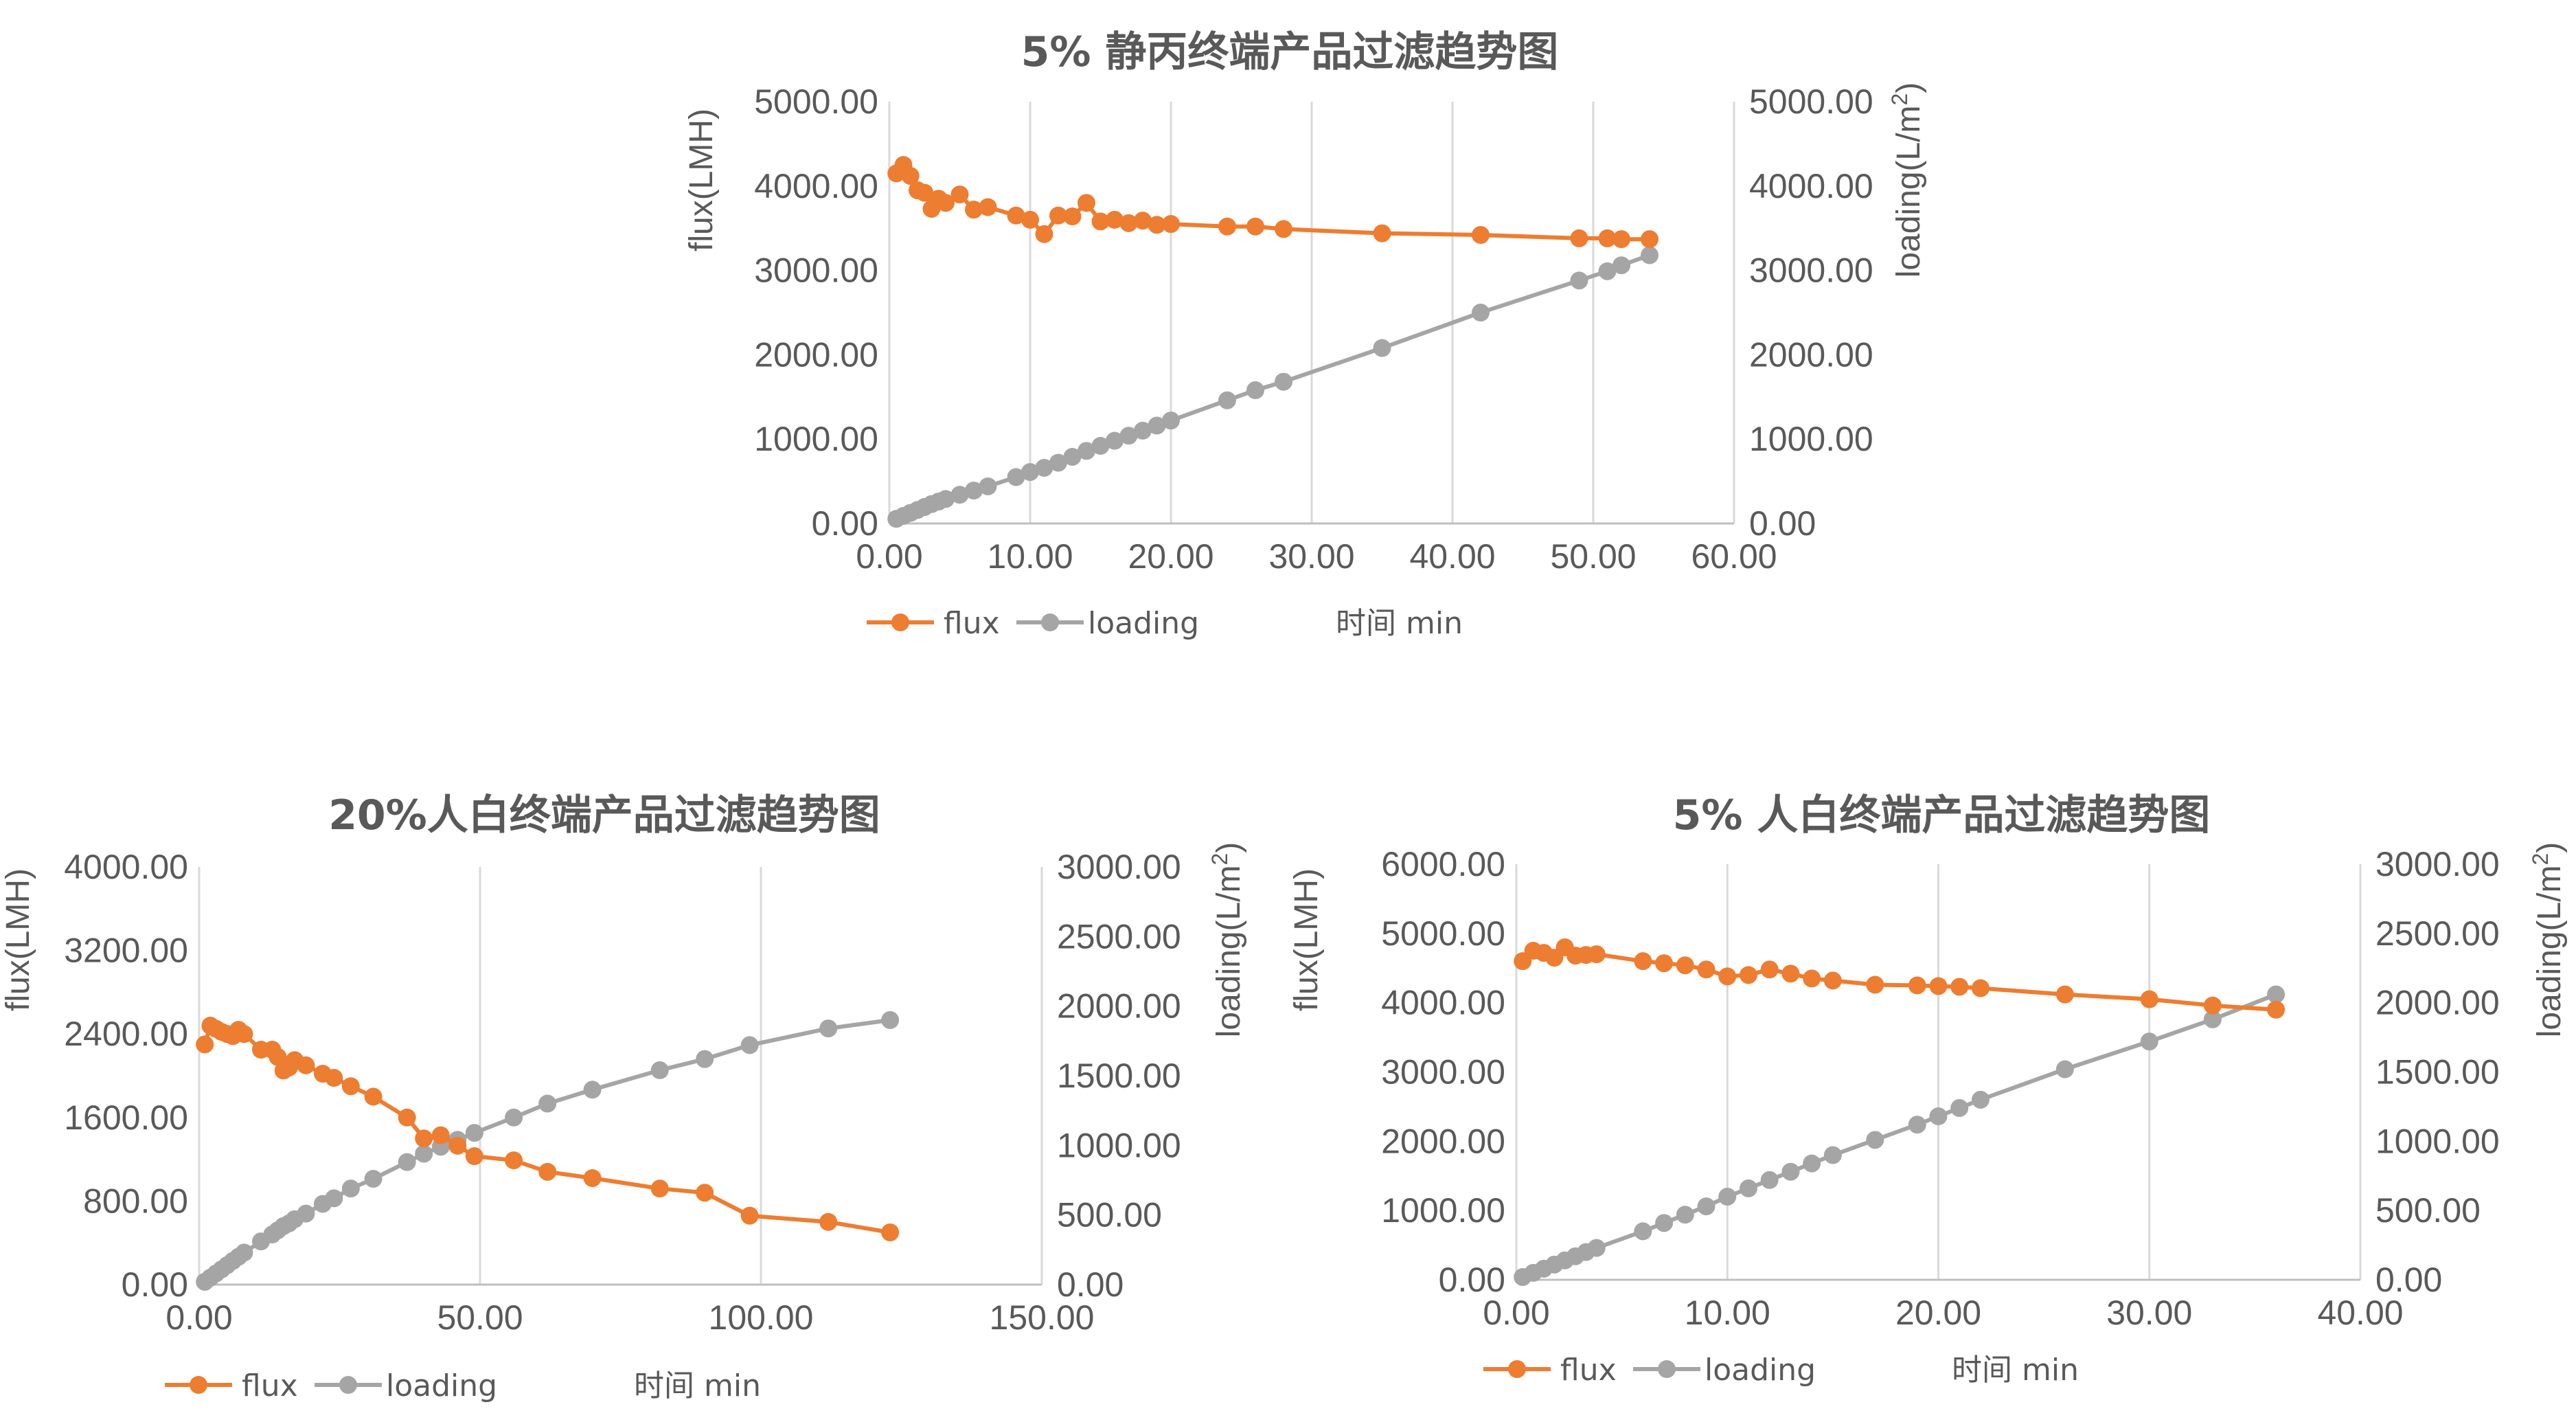 The height and width of the screenshot is (1422, 2576). I want to click on y2-tick-label: 2500.00, so click(2437, 933).